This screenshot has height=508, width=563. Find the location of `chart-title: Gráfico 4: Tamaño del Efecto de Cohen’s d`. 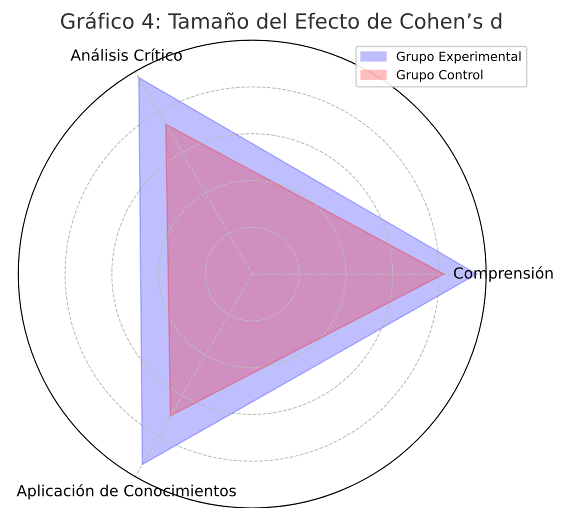

chart-title: Gráfico 4: Tamaño del Efecto de Cohen’s d is located at coordinates (281, 20).